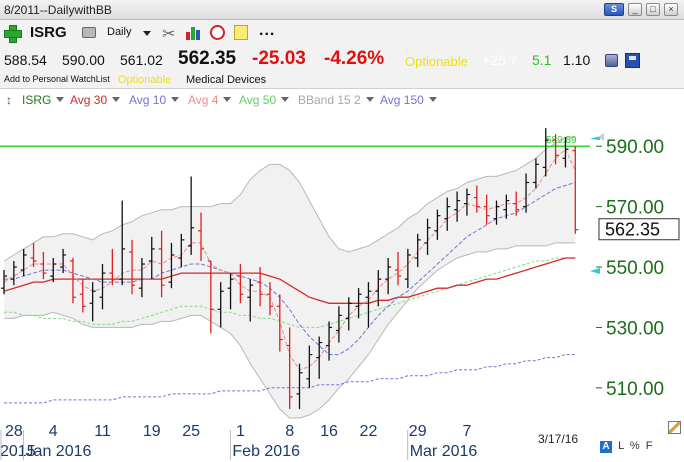 Image resolution: width=684 pixels, height=462 pixels. I want to click on log-scale-toggle: L, so click(621, 446).